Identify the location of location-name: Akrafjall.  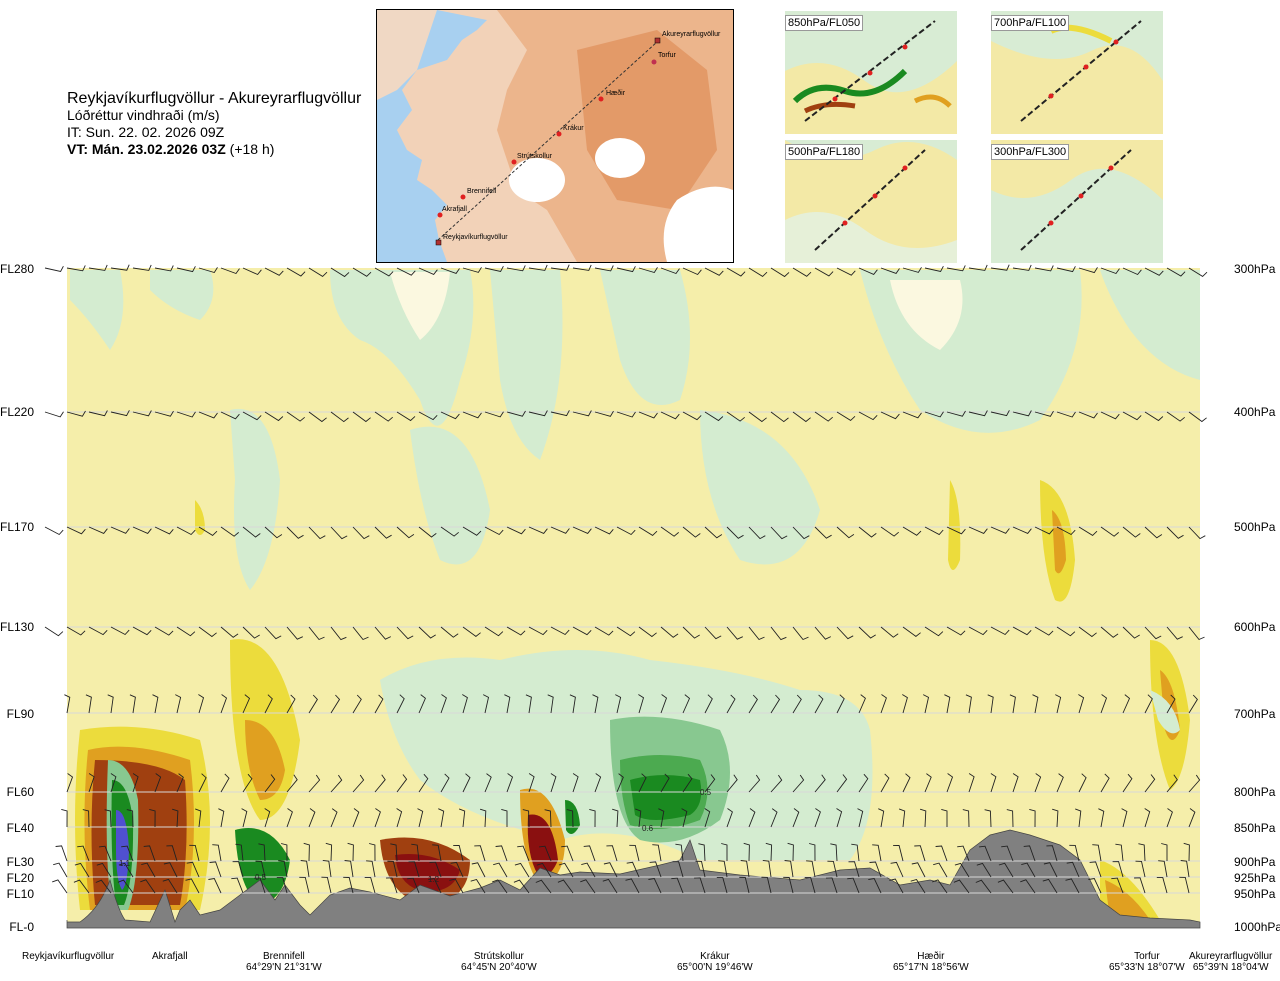
(170, 956).